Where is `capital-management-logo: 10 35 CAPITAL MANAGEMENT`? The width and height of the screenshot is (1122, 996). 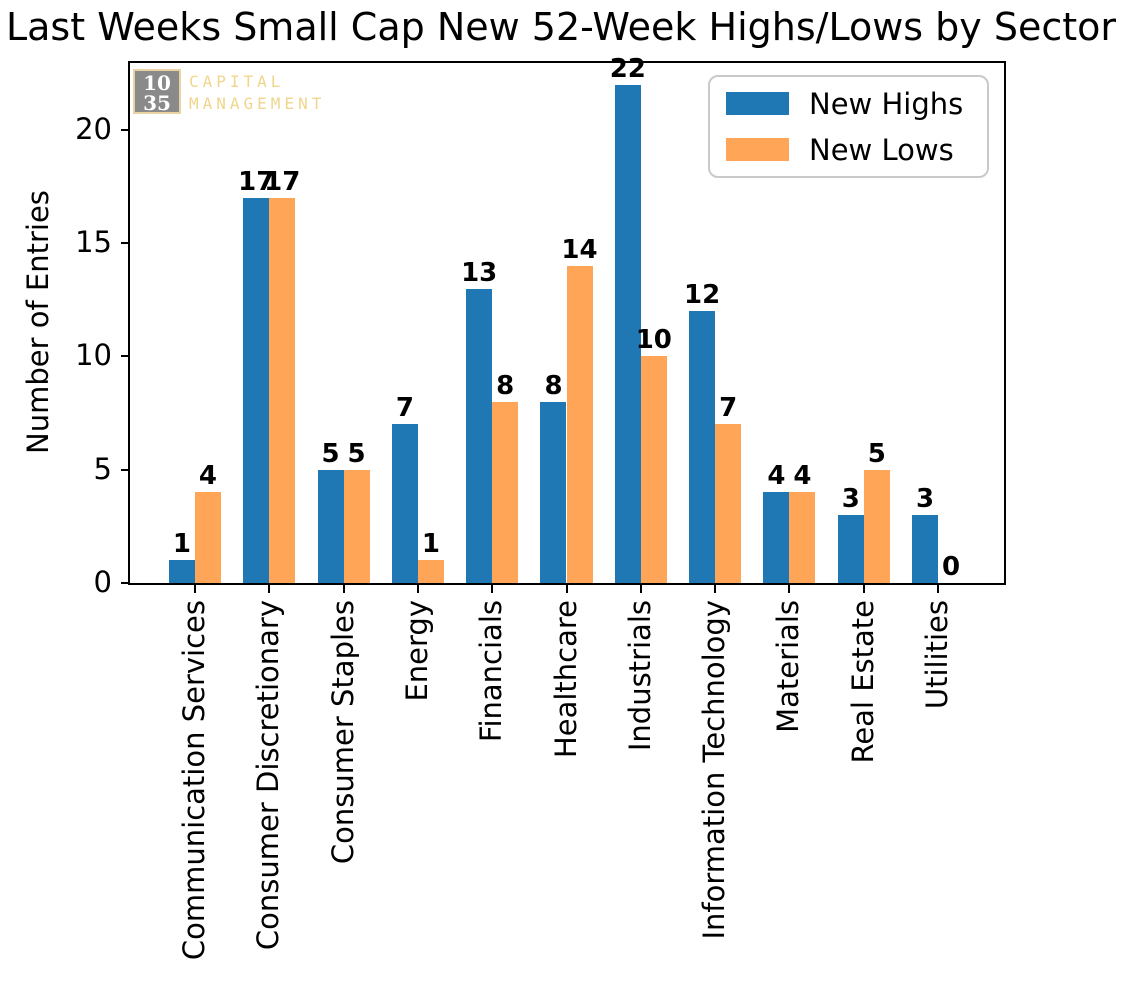 capital-management-logo: 10 35 CAPITAL MANAGEMENT is located at coordinates (229, 92).